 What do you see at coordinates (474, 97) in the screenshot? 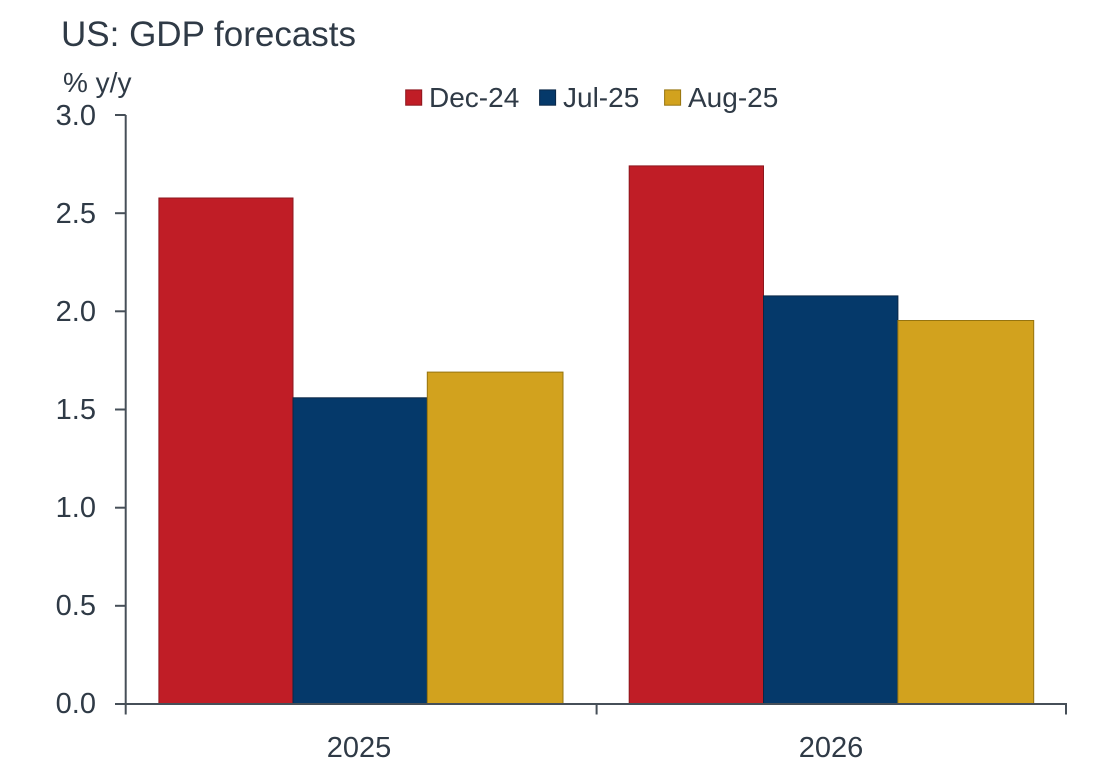
I see `svg-text: Dec-24` at bounding box center [474, 97].